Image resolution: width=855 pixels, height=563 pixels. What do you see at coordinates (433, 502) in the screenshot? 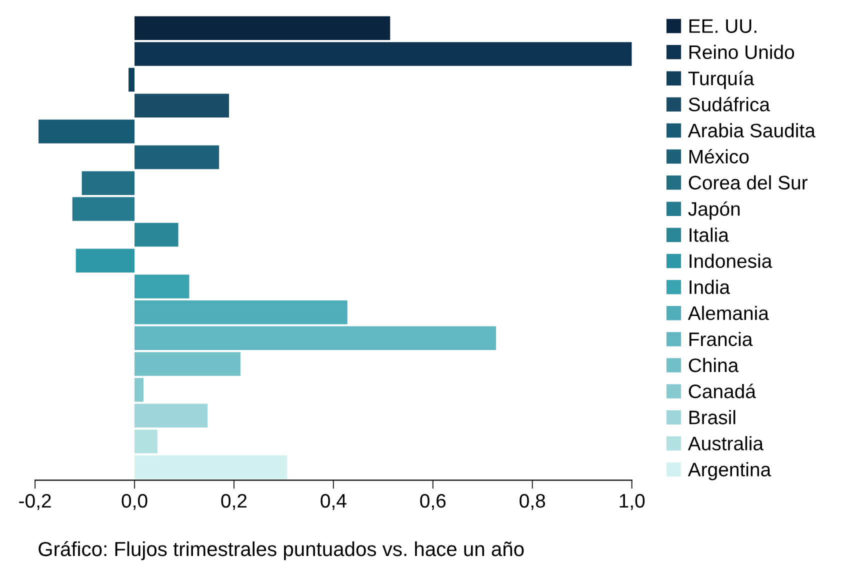
I see `x-tick-label: 0,6` at bounding box center [433, 502].